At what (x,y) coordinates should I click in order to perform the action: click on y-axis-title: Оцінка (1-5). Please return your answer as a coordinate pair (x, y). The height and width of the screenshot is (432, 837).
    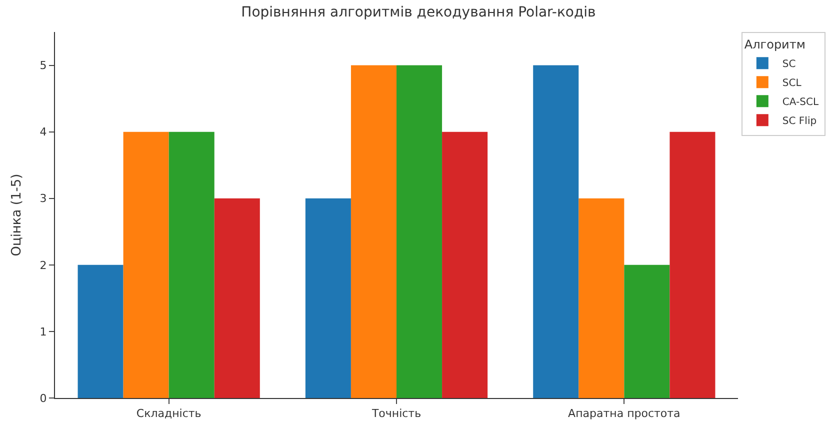
    Looking at the image, I should click on (17, 215).